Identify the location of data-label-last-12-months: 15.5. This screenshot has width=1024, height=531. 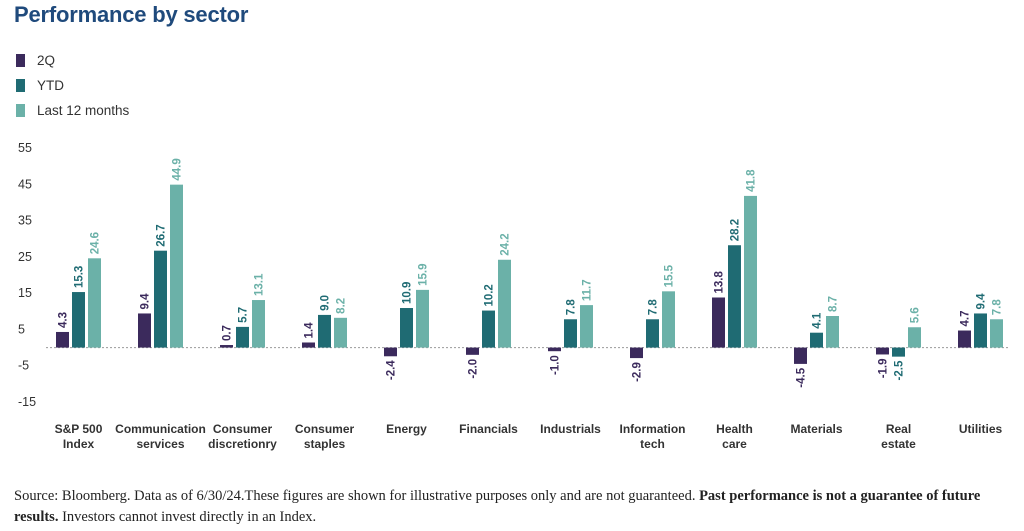
(670, 275).